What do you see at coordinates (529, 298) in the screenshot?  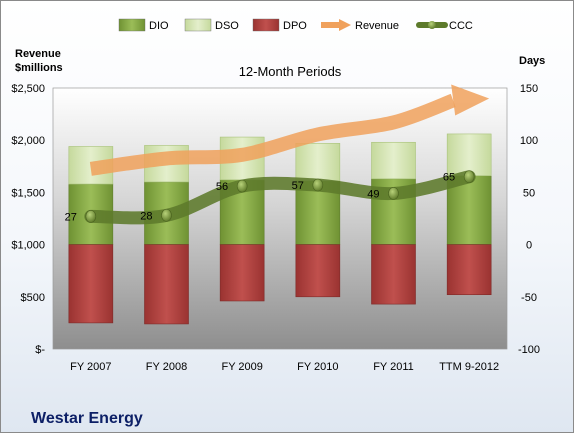 I see `right-tick-label: -50` at bounding box center [529, 298].